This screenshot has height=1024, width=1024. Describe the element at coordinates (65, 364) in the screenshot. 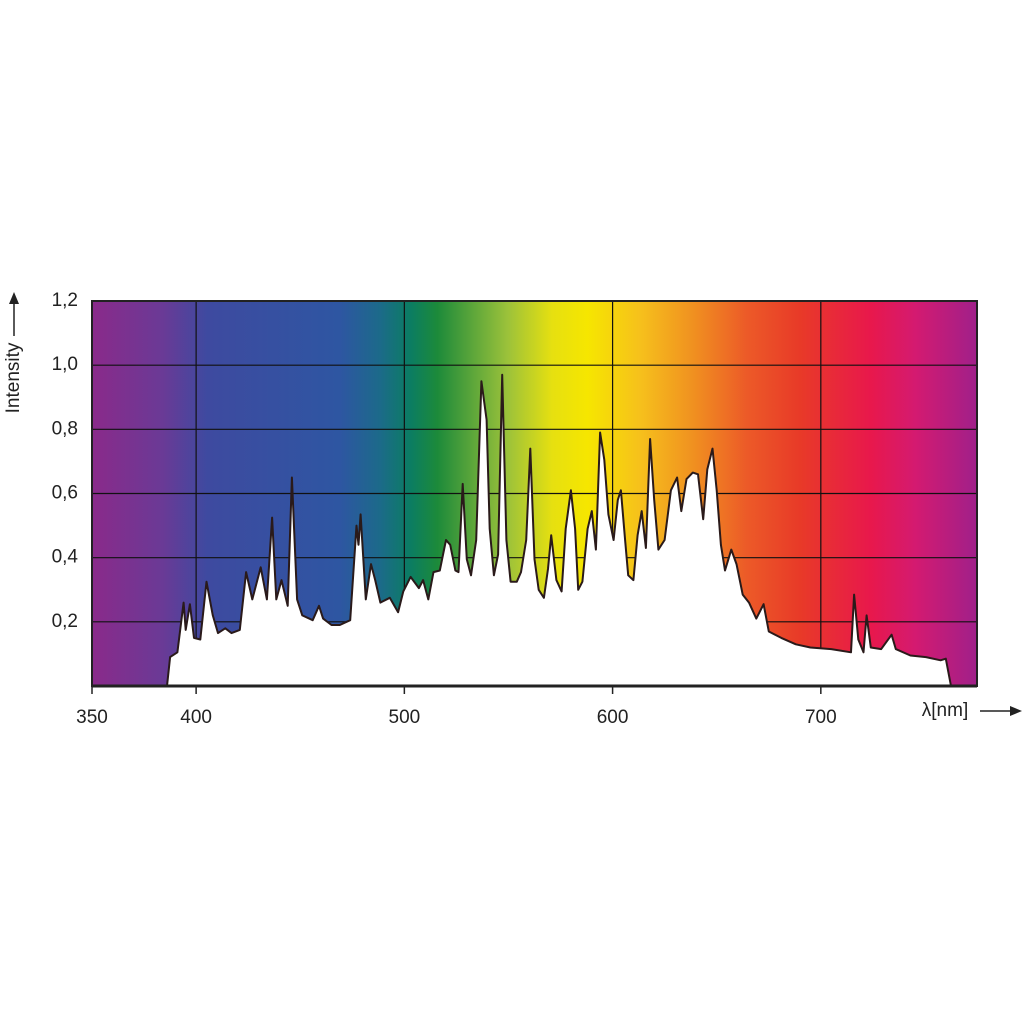

I see `y-tick-label: 1,0` at that location.